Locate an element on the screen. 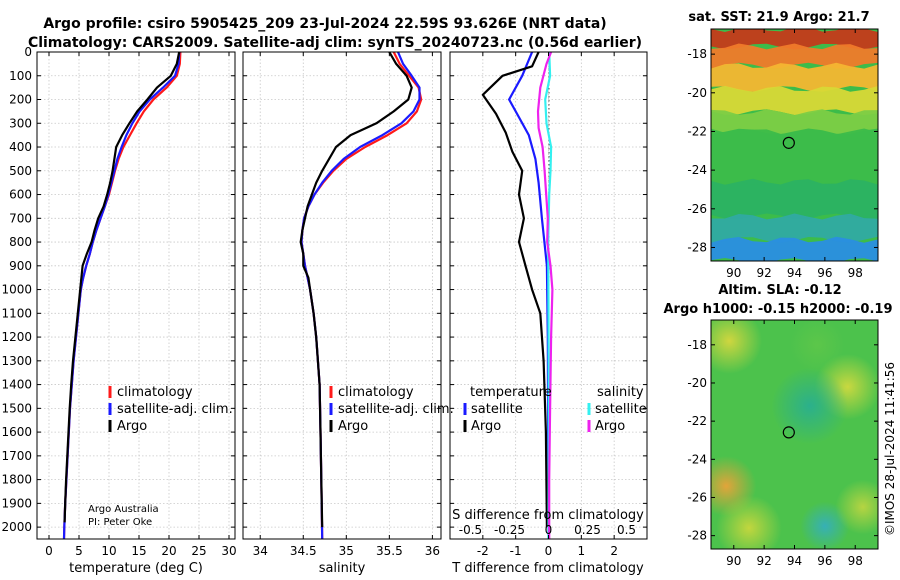  salinity-xlabel: salinity is located at coordinates (342, 568).